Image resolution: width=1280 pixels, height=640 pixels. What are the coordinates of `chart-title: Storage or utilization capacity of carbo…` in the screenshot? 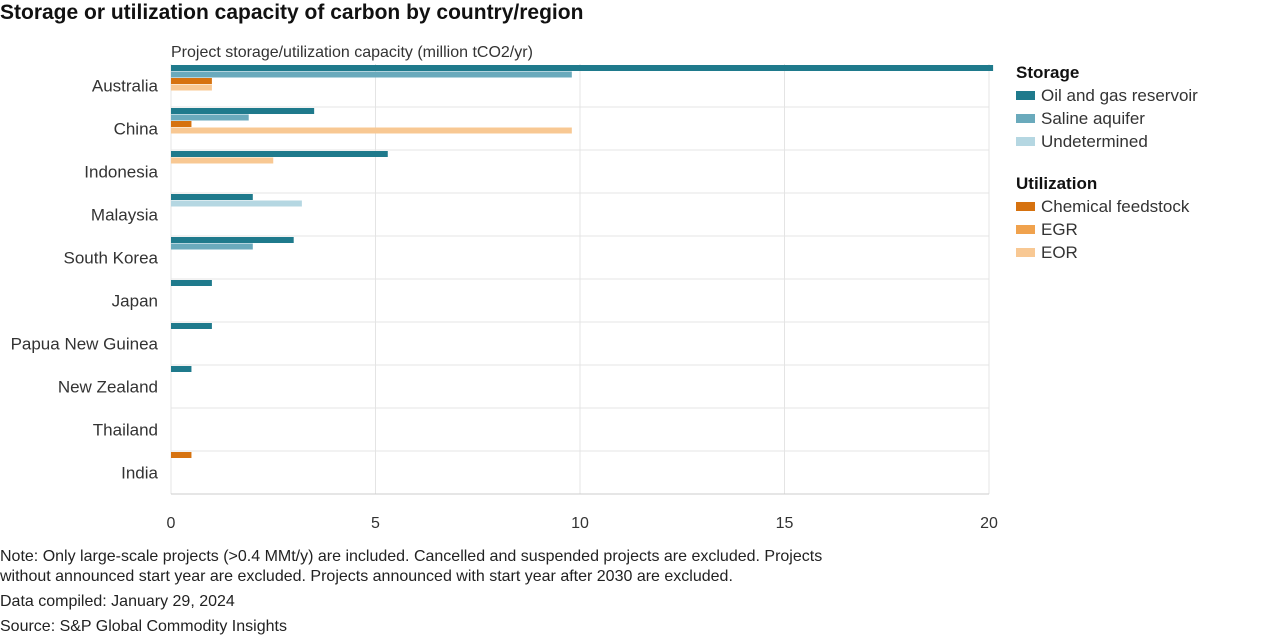 It's located at (292, 12).